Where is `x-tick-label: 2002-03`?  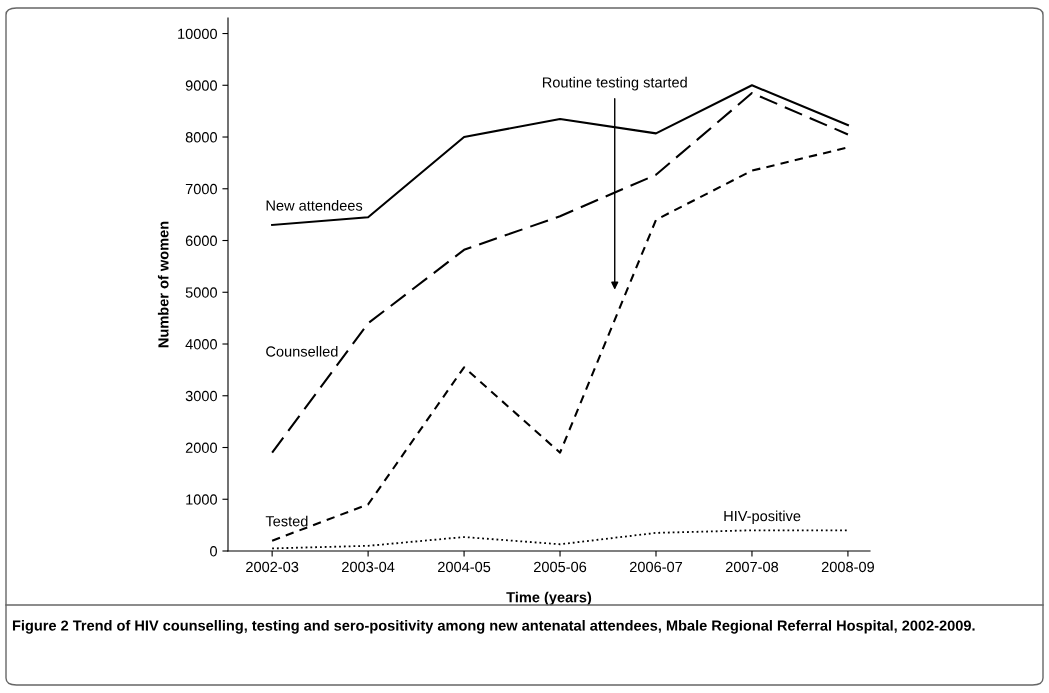
x-tick-label: 2002-03 is located at coordinates (272, 567).